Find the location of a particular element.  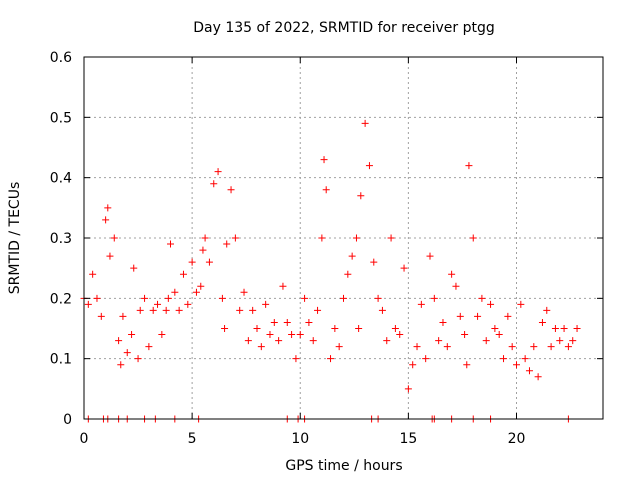

x-axis-label: GPS time / hours is located at coordinates (343, 466).